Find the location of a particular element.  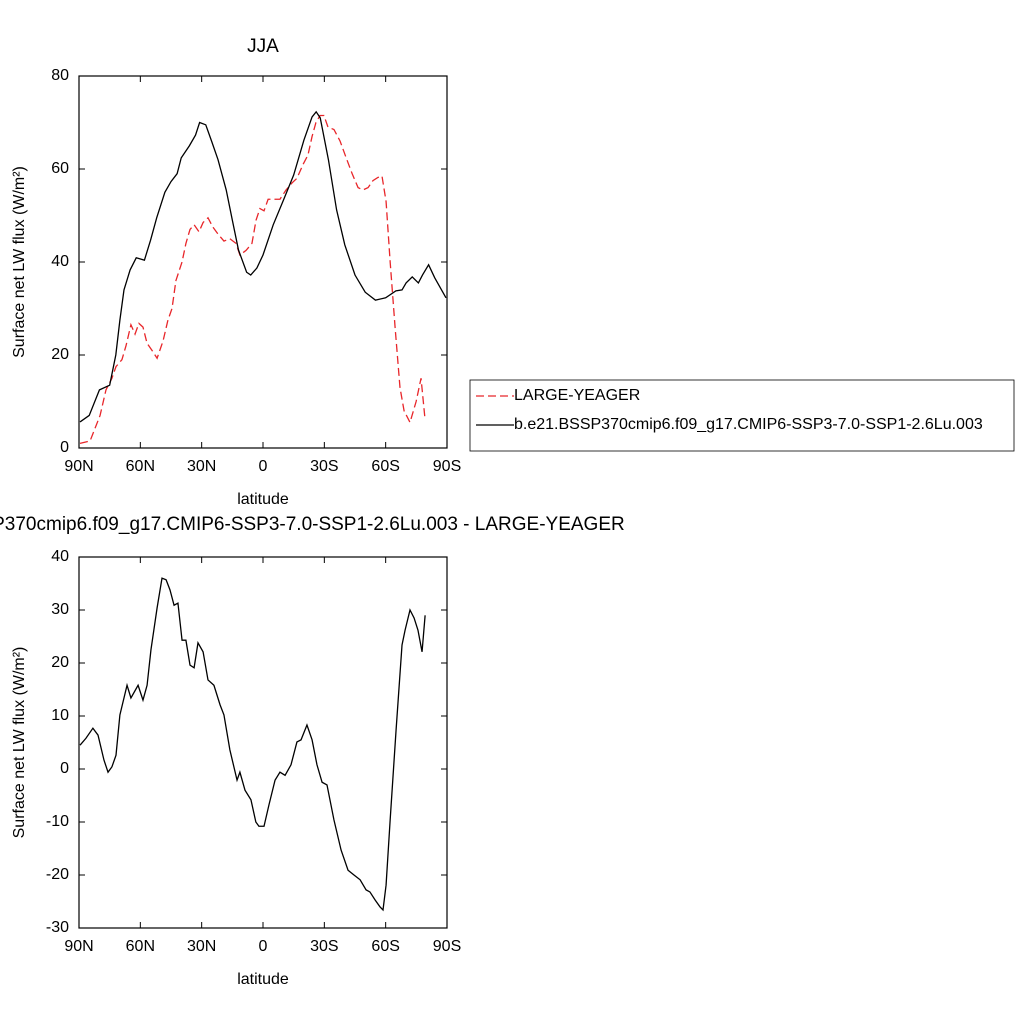

y-tick-label: -20 is located at coordinates (57, 874).